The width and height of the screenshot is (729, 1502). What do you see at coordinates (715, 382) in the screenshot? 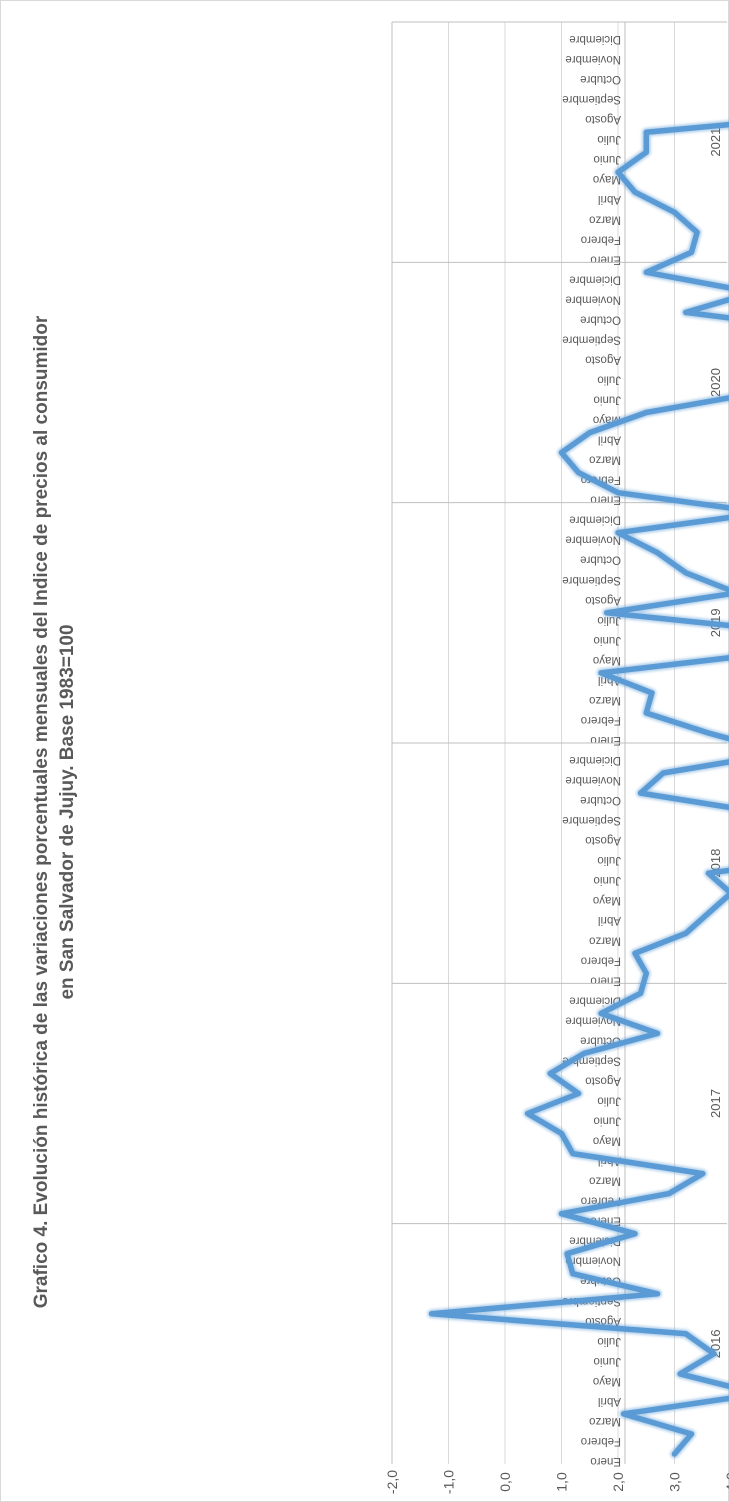
I see `year-label: 2020` at bounding box center [715, 382].